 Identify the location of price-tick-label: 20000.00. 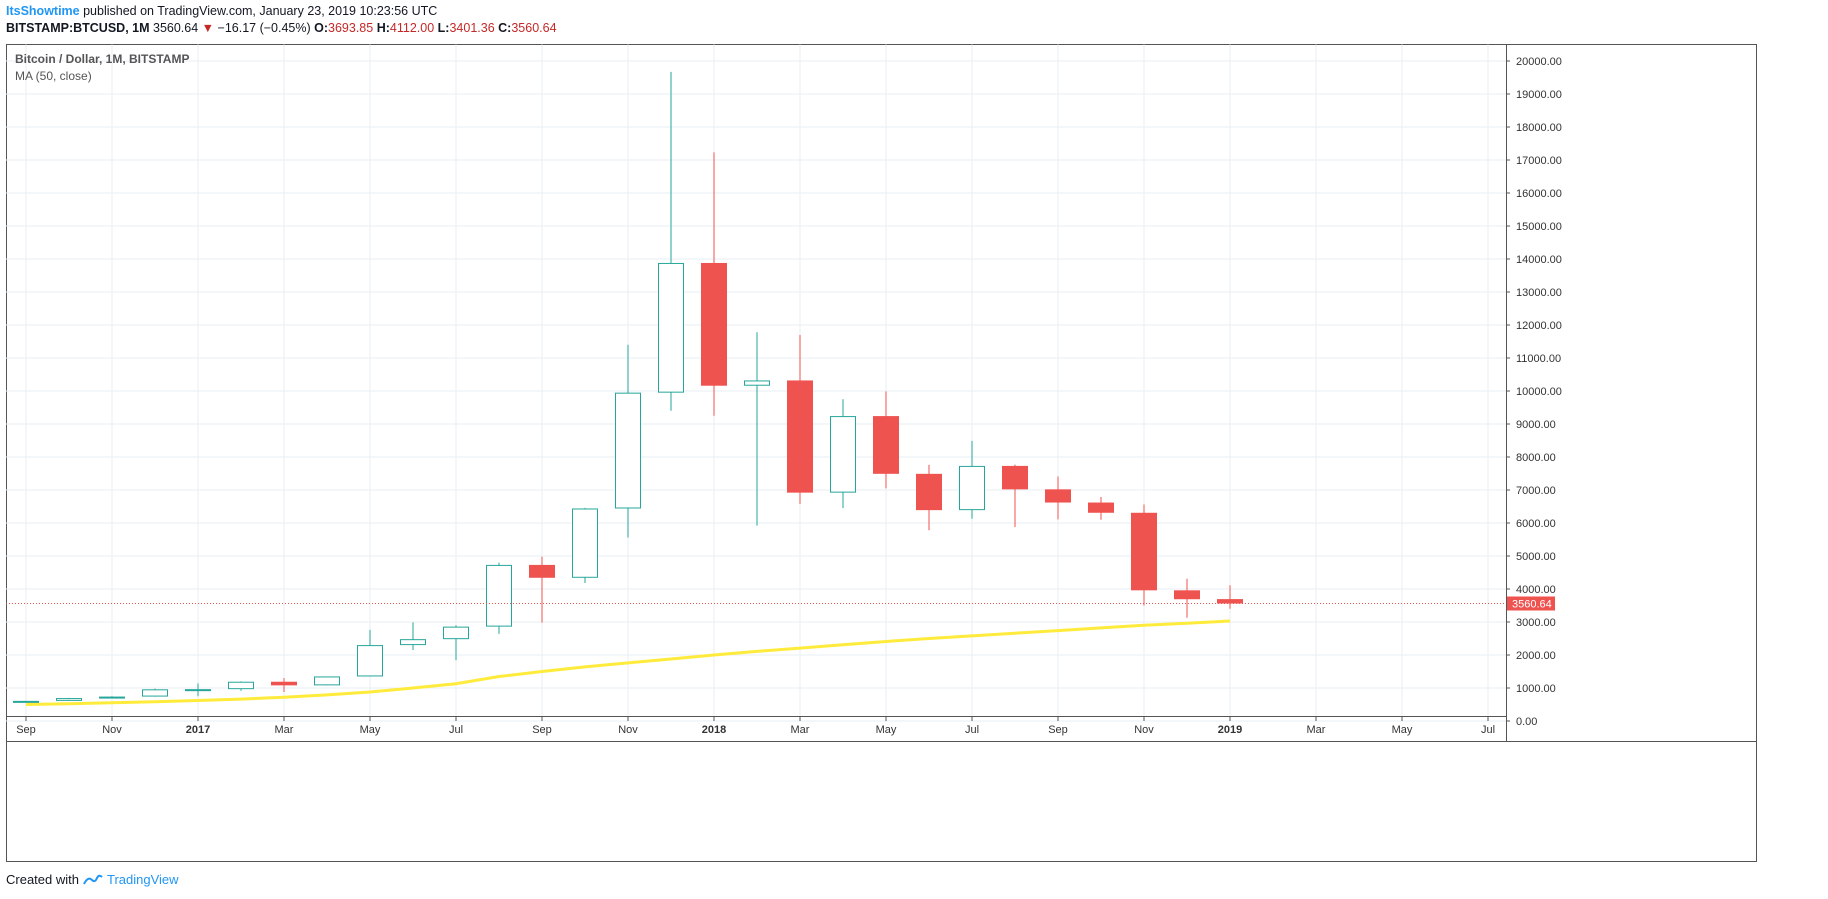
(1539, 62).